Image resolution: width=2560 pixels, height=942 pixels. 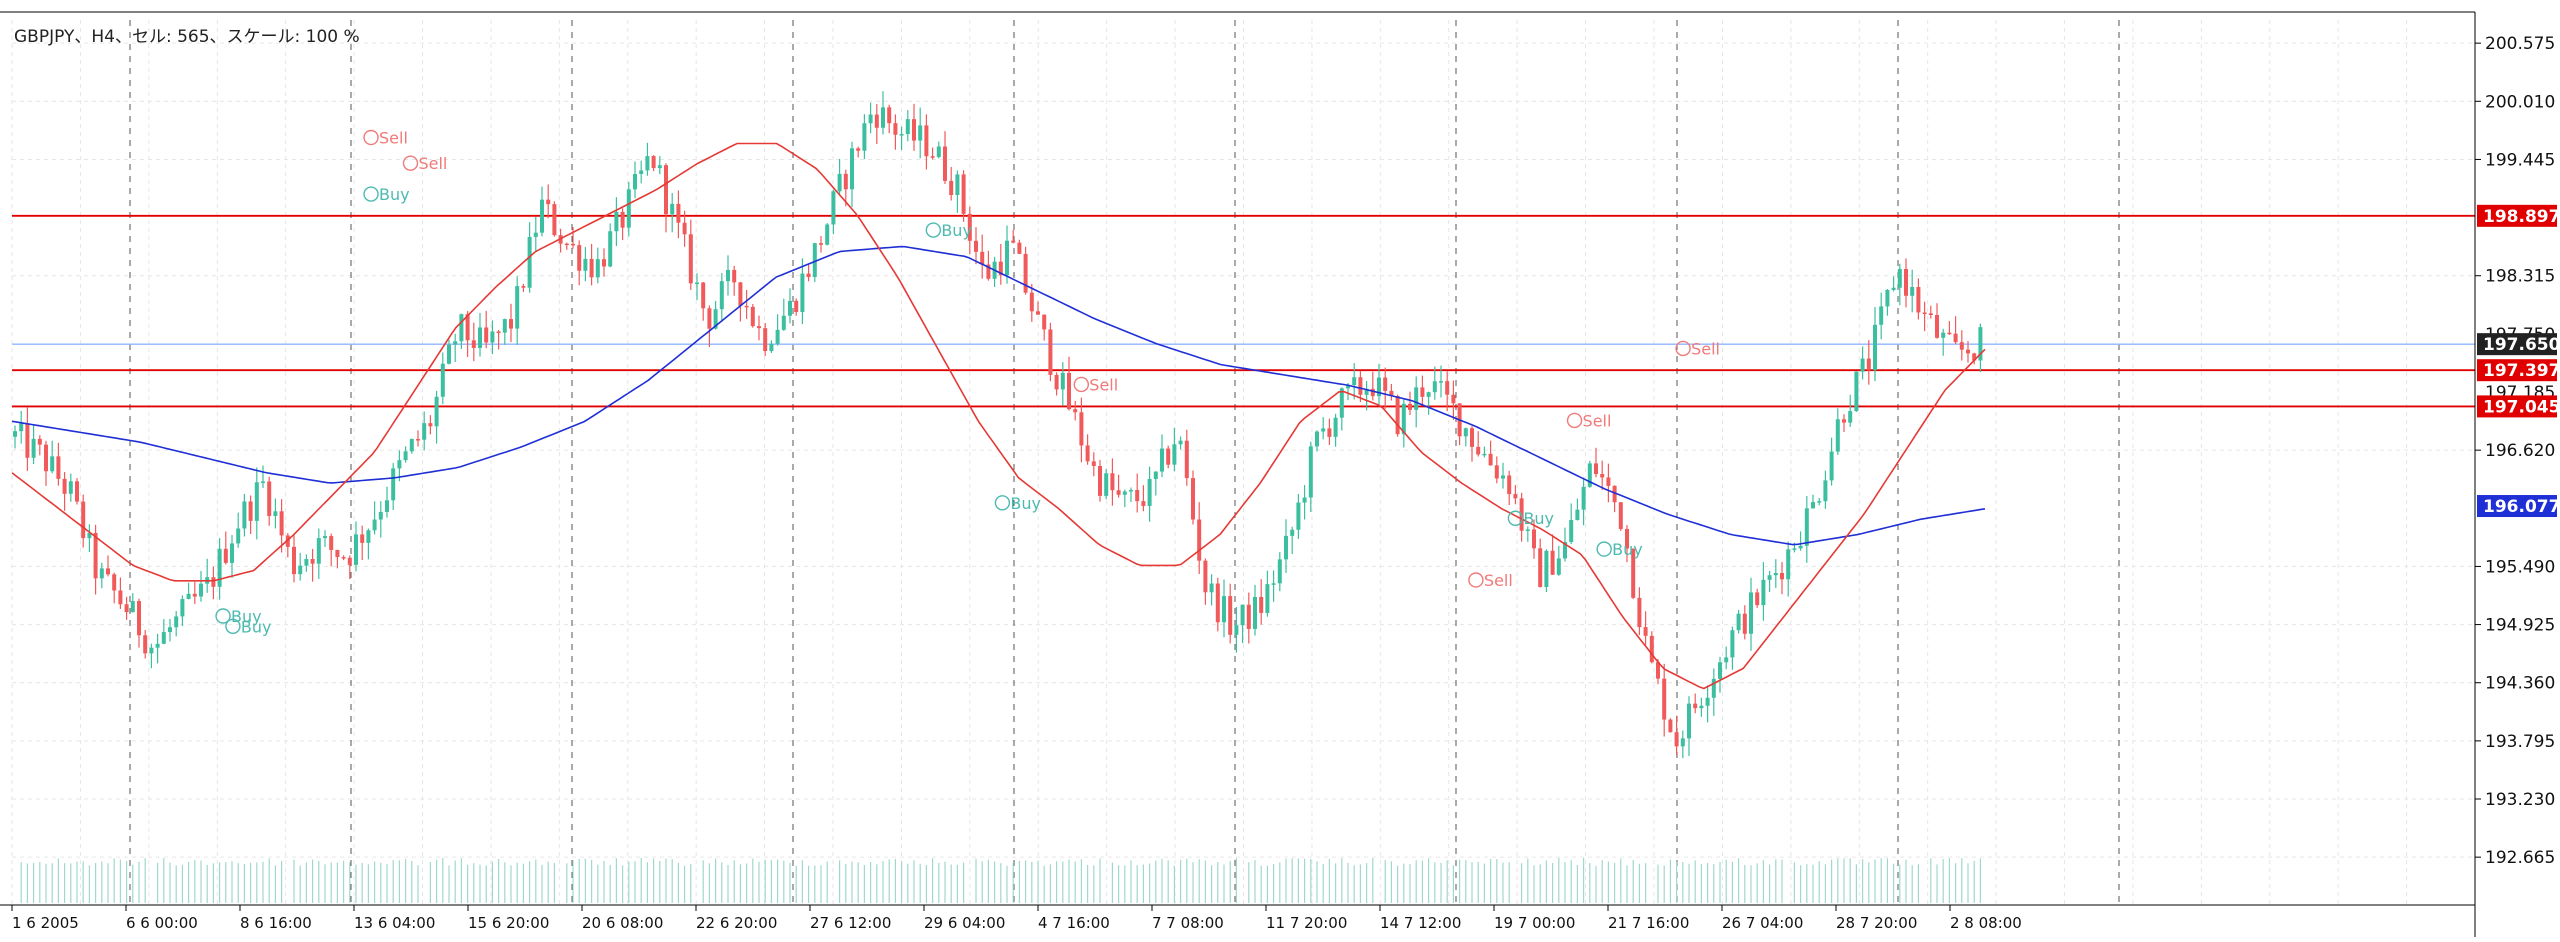 I want to click on time-tick-label: 7 7 08:00, so click(x=1188, y=923).